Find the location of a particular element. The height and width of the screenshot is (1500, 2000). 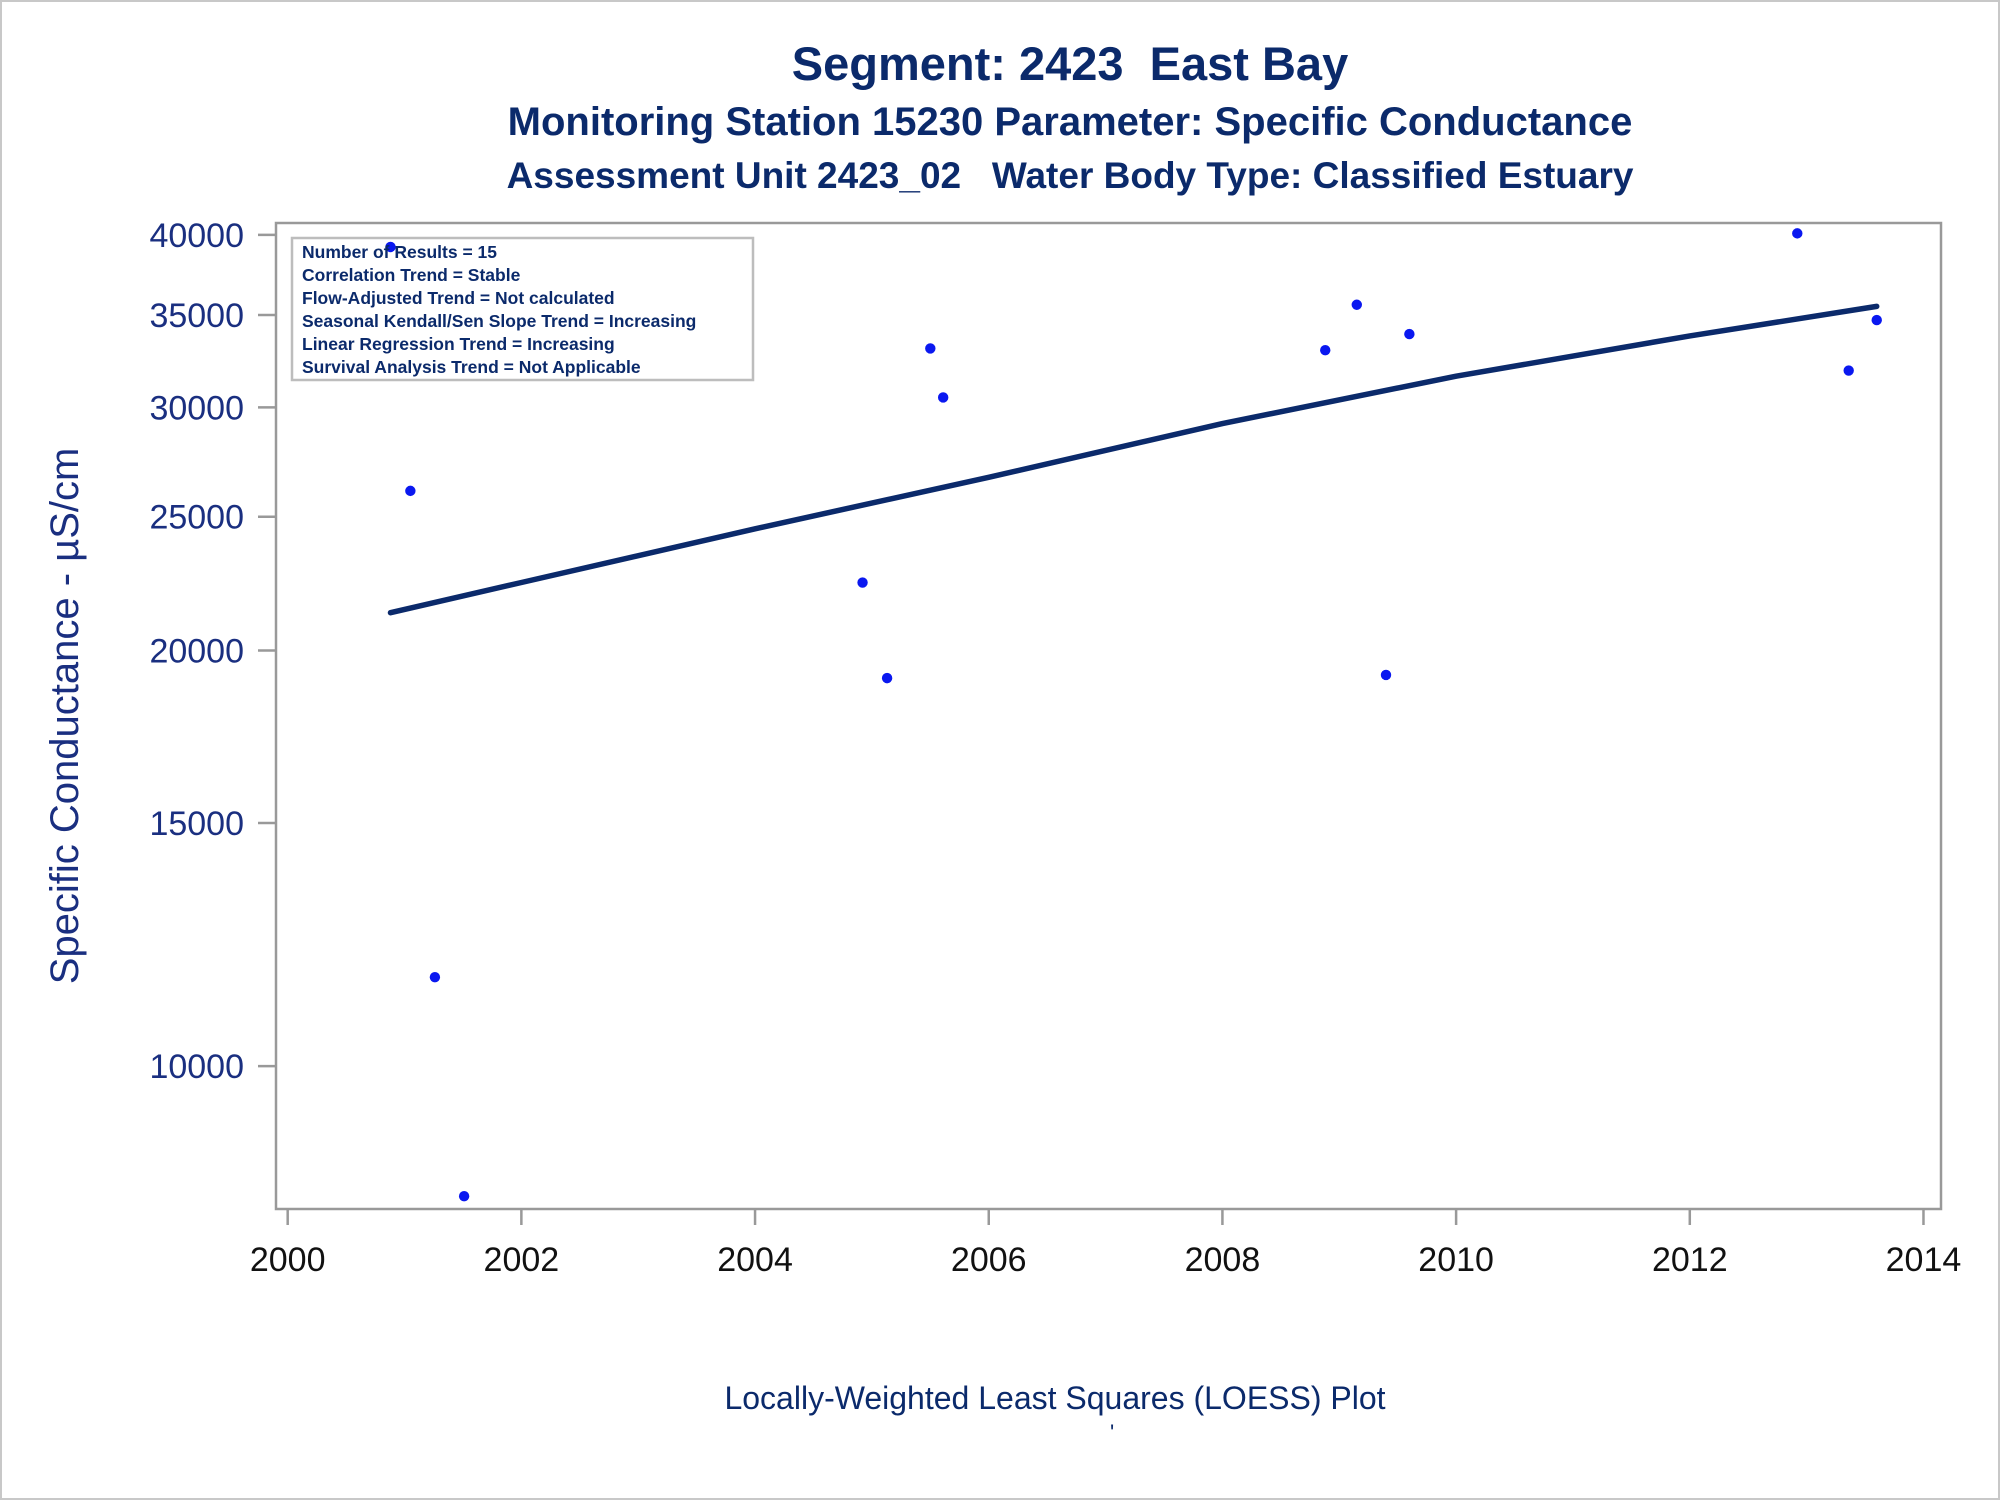

y-axis-label: Specific Conductance - µS/cm is located at coordinates (65, 716).